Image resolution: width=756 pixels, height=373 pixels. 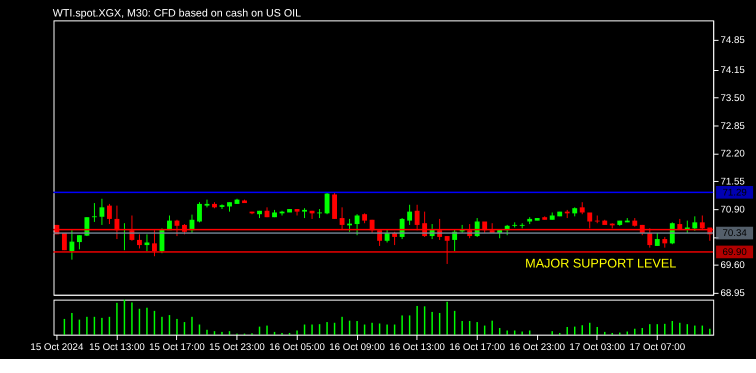 I want to click on ref-line-label: 69.90, so click(x=735, y=252).